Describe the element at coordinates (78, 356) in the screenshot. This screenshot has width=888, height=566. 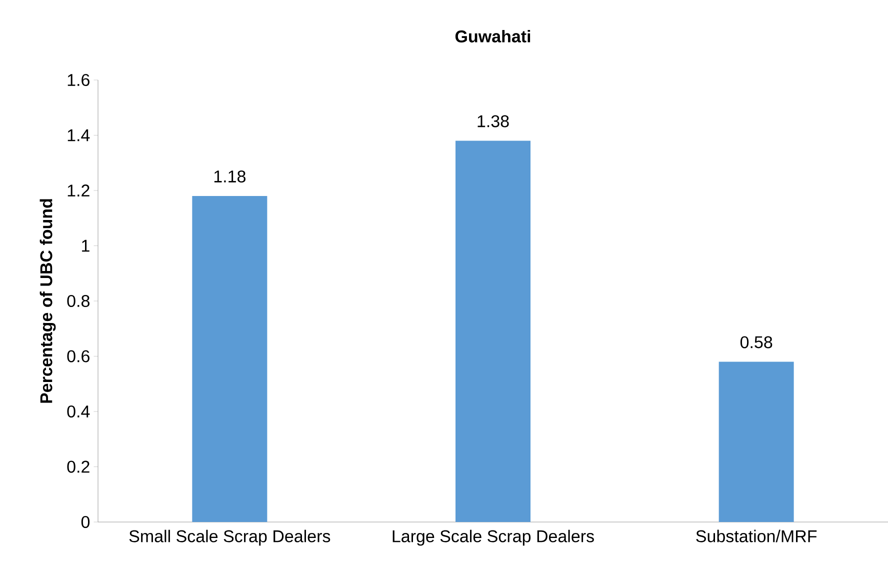
I see `y-tick-label: 0.6` at that location.